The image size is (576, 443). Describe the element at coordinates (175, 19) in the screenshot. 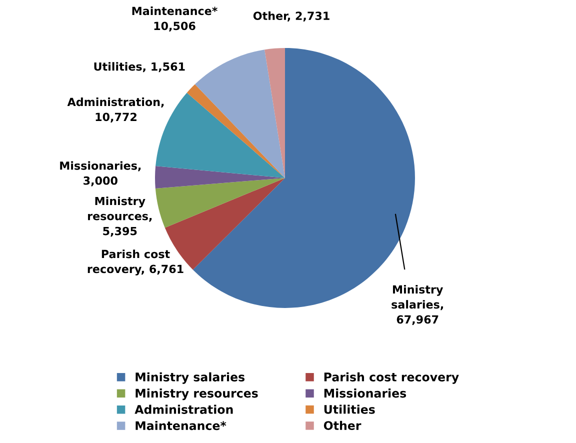

I see `data-label: Maintenance* 10,506` at that location.